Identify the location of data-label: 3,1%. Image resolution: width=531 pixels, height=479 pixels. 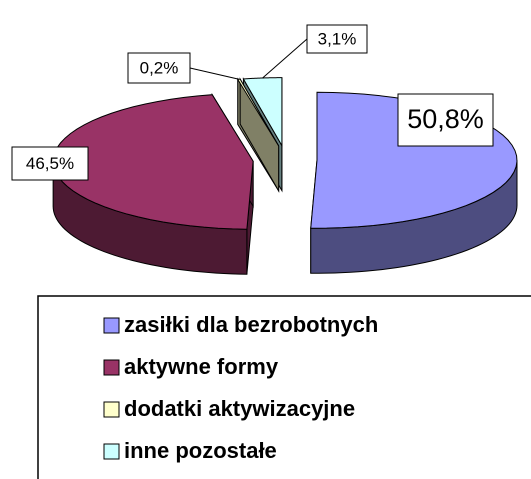
(337, 38).